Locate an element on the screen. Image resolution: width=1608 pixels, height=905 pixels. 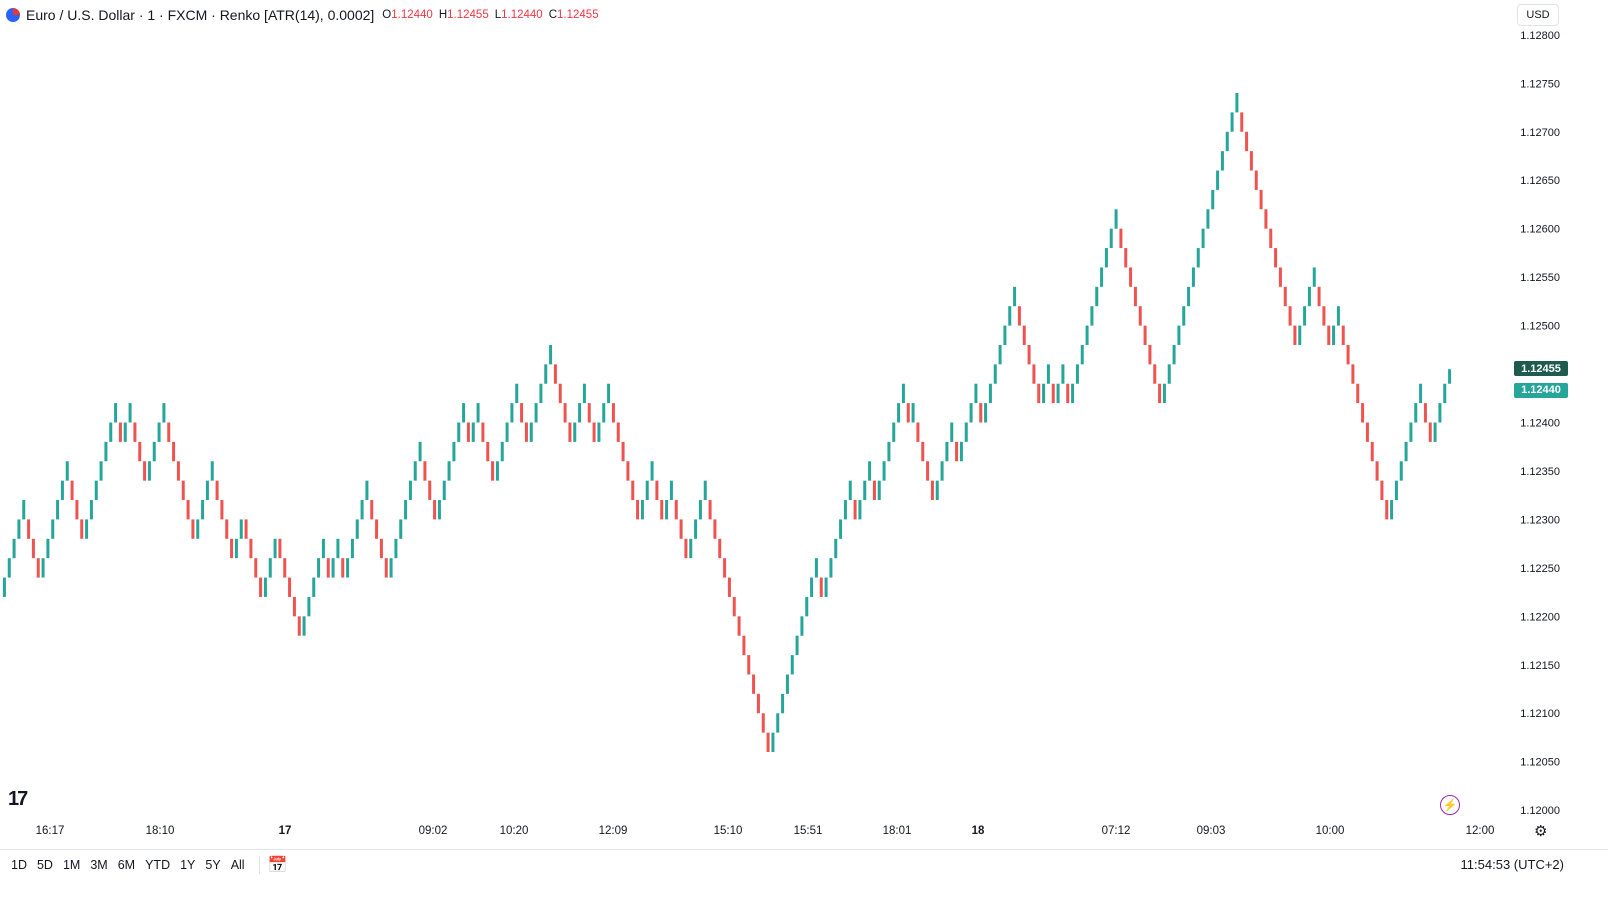
ohlc-high: H1.12455 is located at coordinates (463, 15).